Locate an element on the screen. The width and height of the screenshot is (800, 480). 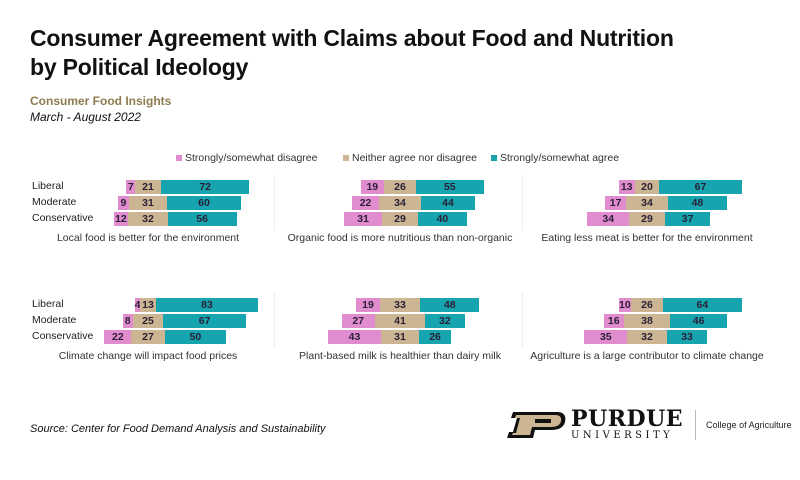
purdue-logo: PURDUE UNIVERSITY College of Agriculture is located at coordinates (648, 424).